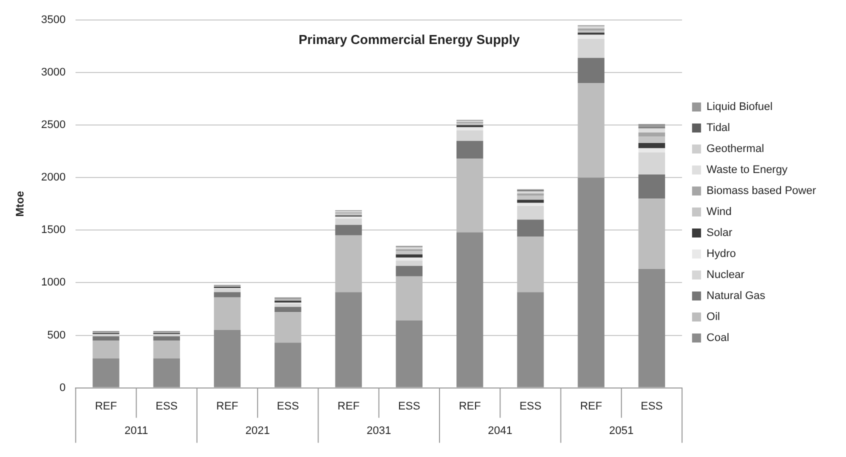 This screenshot has height=457, width=846. What do you see at coordinates (718, 128) in the screenshot?
I see `legend-label: Tidal` at bounding box center [718, 128].